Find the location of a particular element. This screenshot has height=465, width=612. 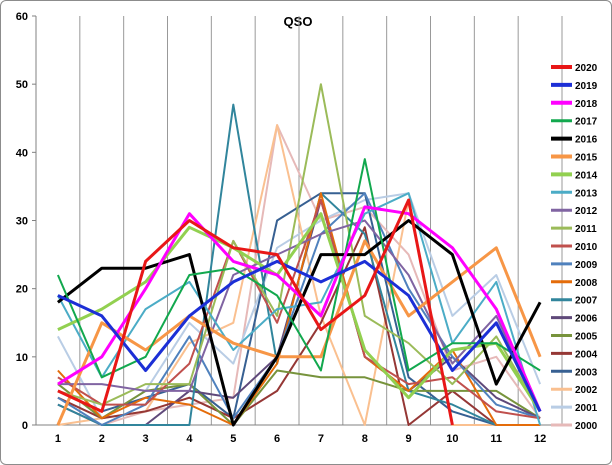

legend-label-2017: 2017 is located at coordinates (586, 122).